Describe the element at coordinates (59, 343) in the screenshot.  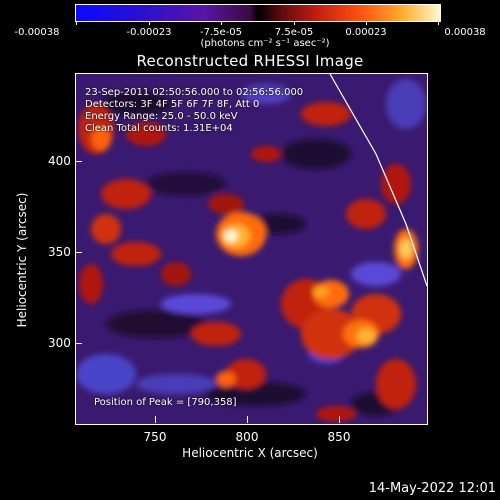
I see `y-tick-label: 300` at that location.